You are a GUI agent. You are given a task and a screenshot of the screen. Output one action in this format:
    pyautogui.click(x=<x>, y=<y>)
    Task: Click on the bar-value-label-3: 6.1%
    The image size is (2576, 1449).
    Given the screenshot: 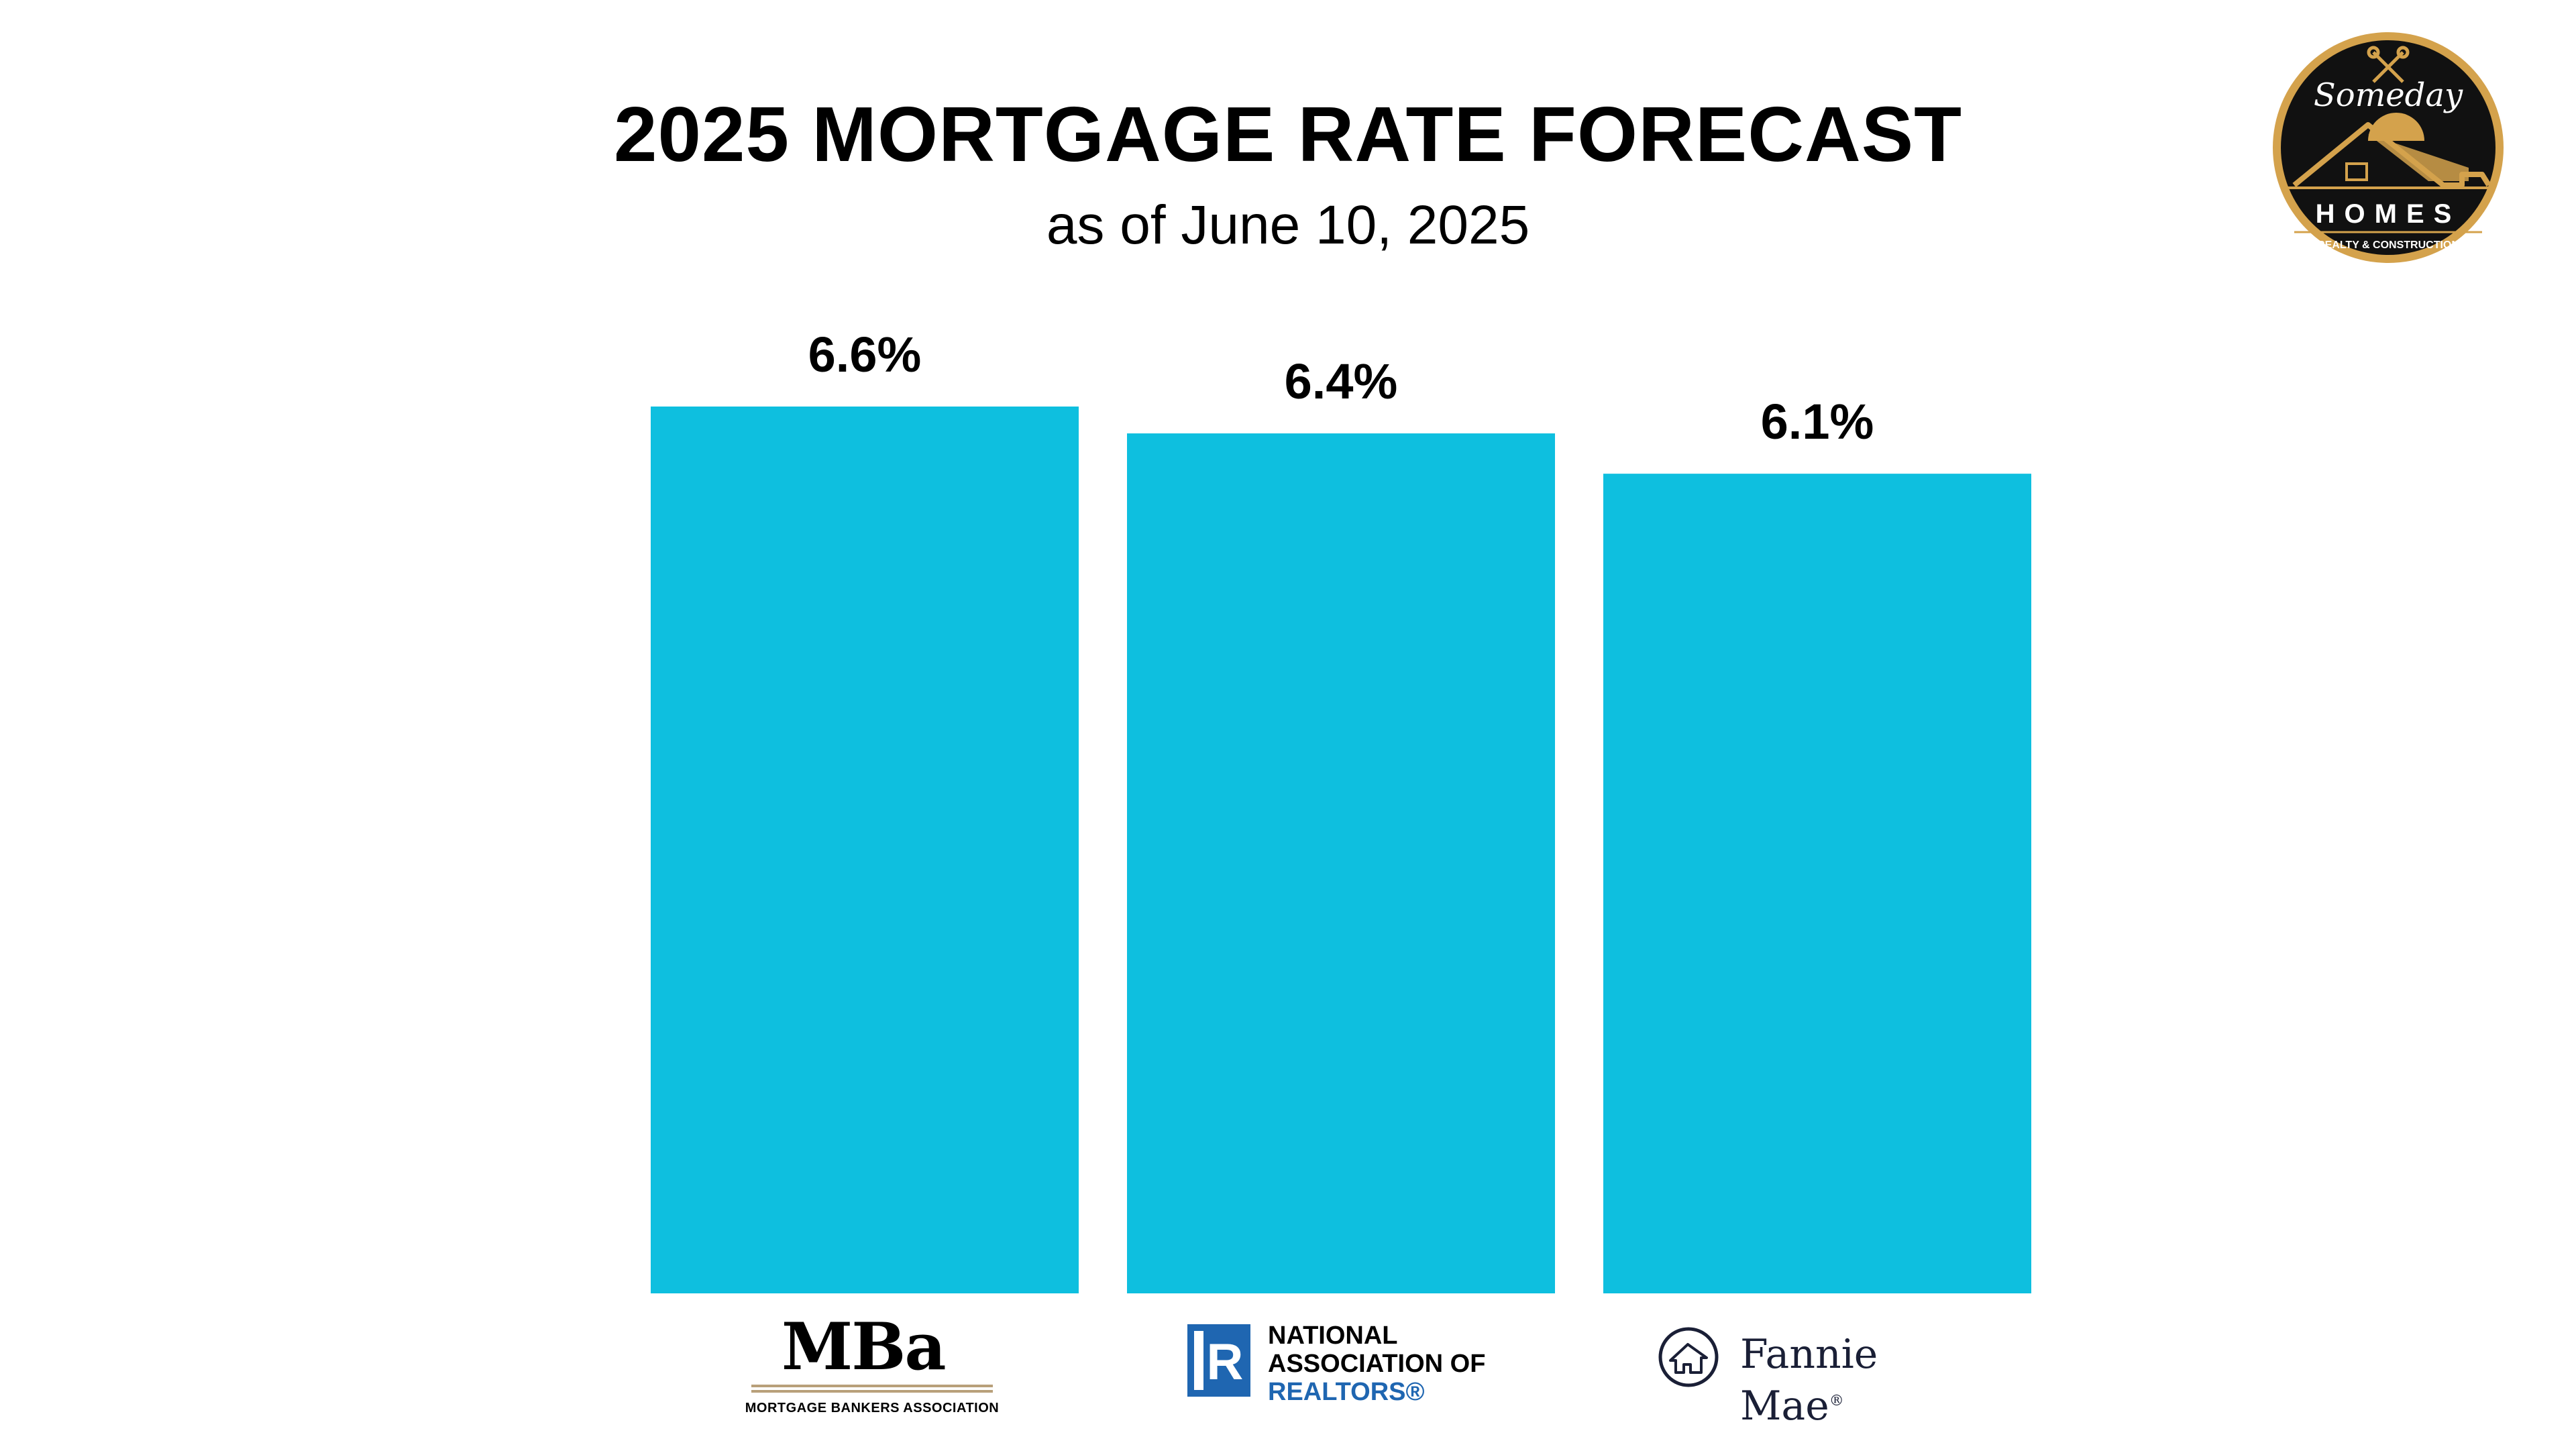 What is the action you would take?
    pyautogui.click(x=1817, y=421)
    